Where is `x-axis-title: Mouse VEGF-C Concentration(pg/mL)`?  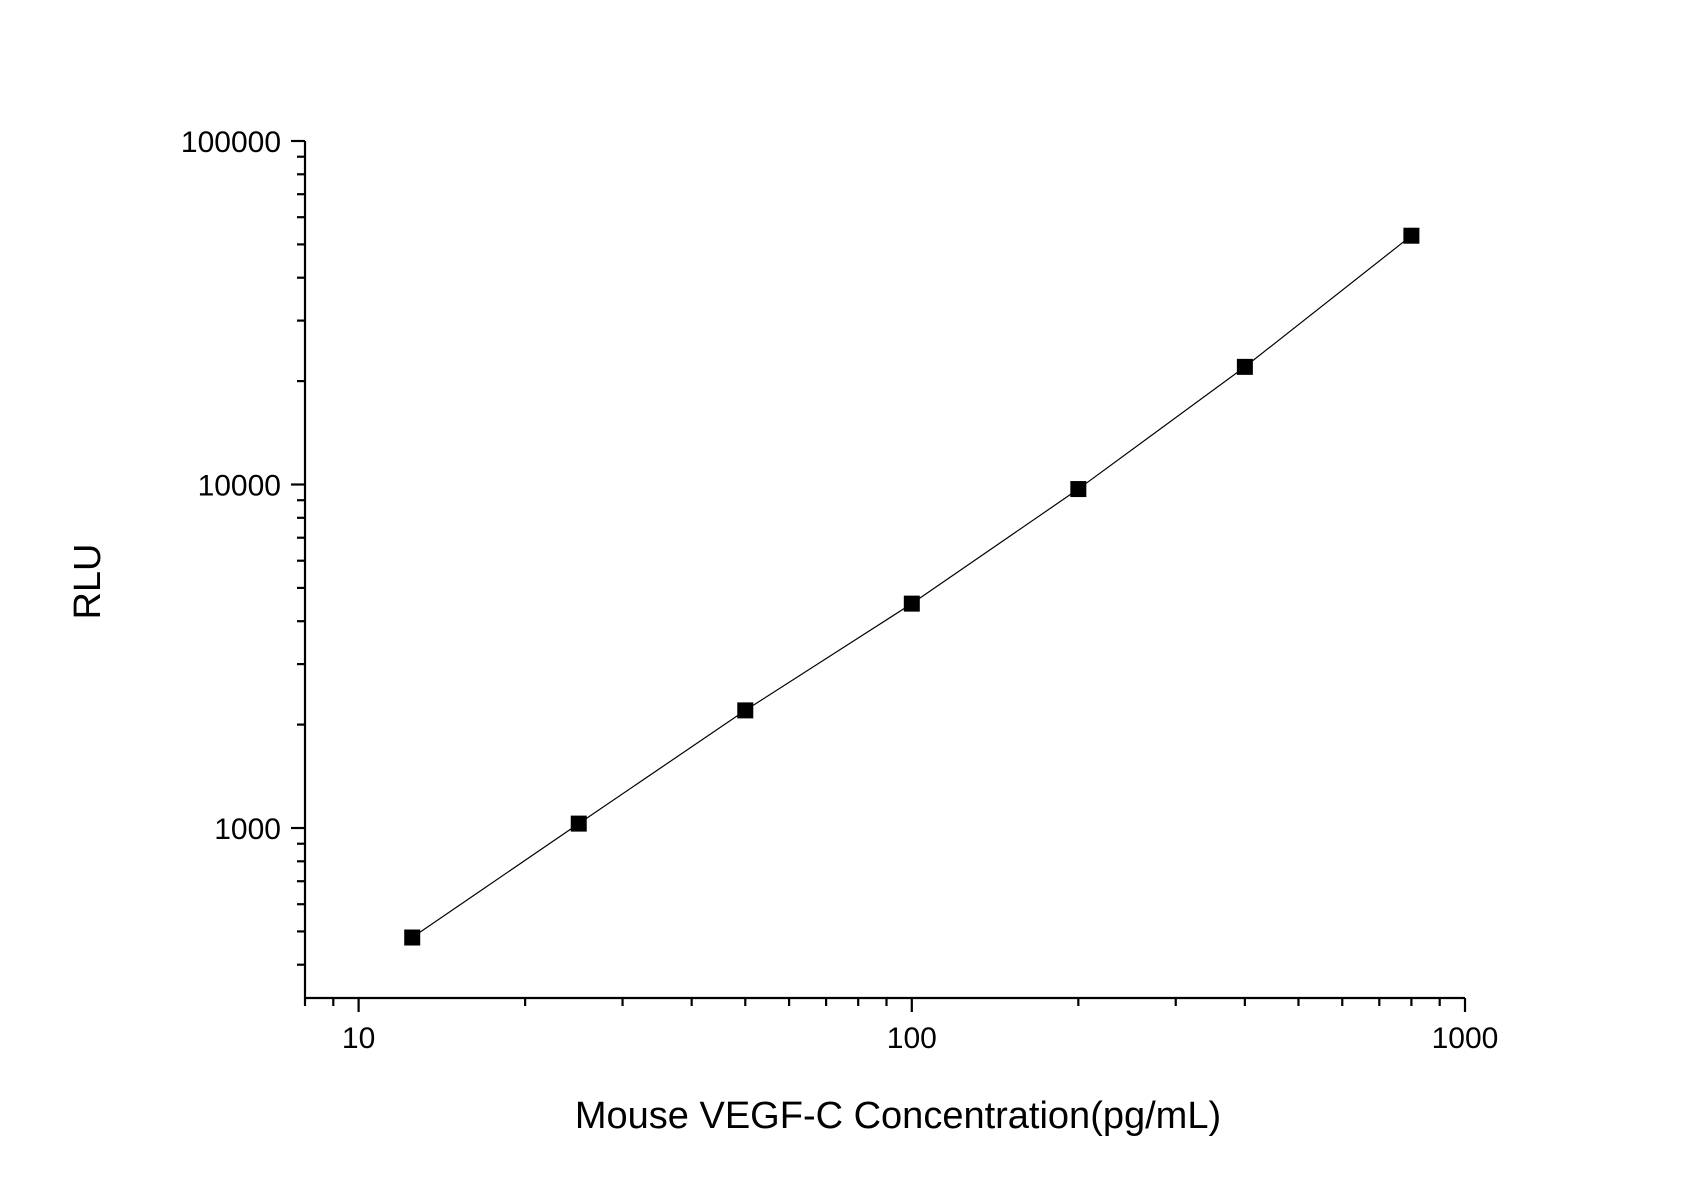 x-axis-title: Mouse VEGF-C Concentration(pg/mL) is located at coordinates (898, 1116).